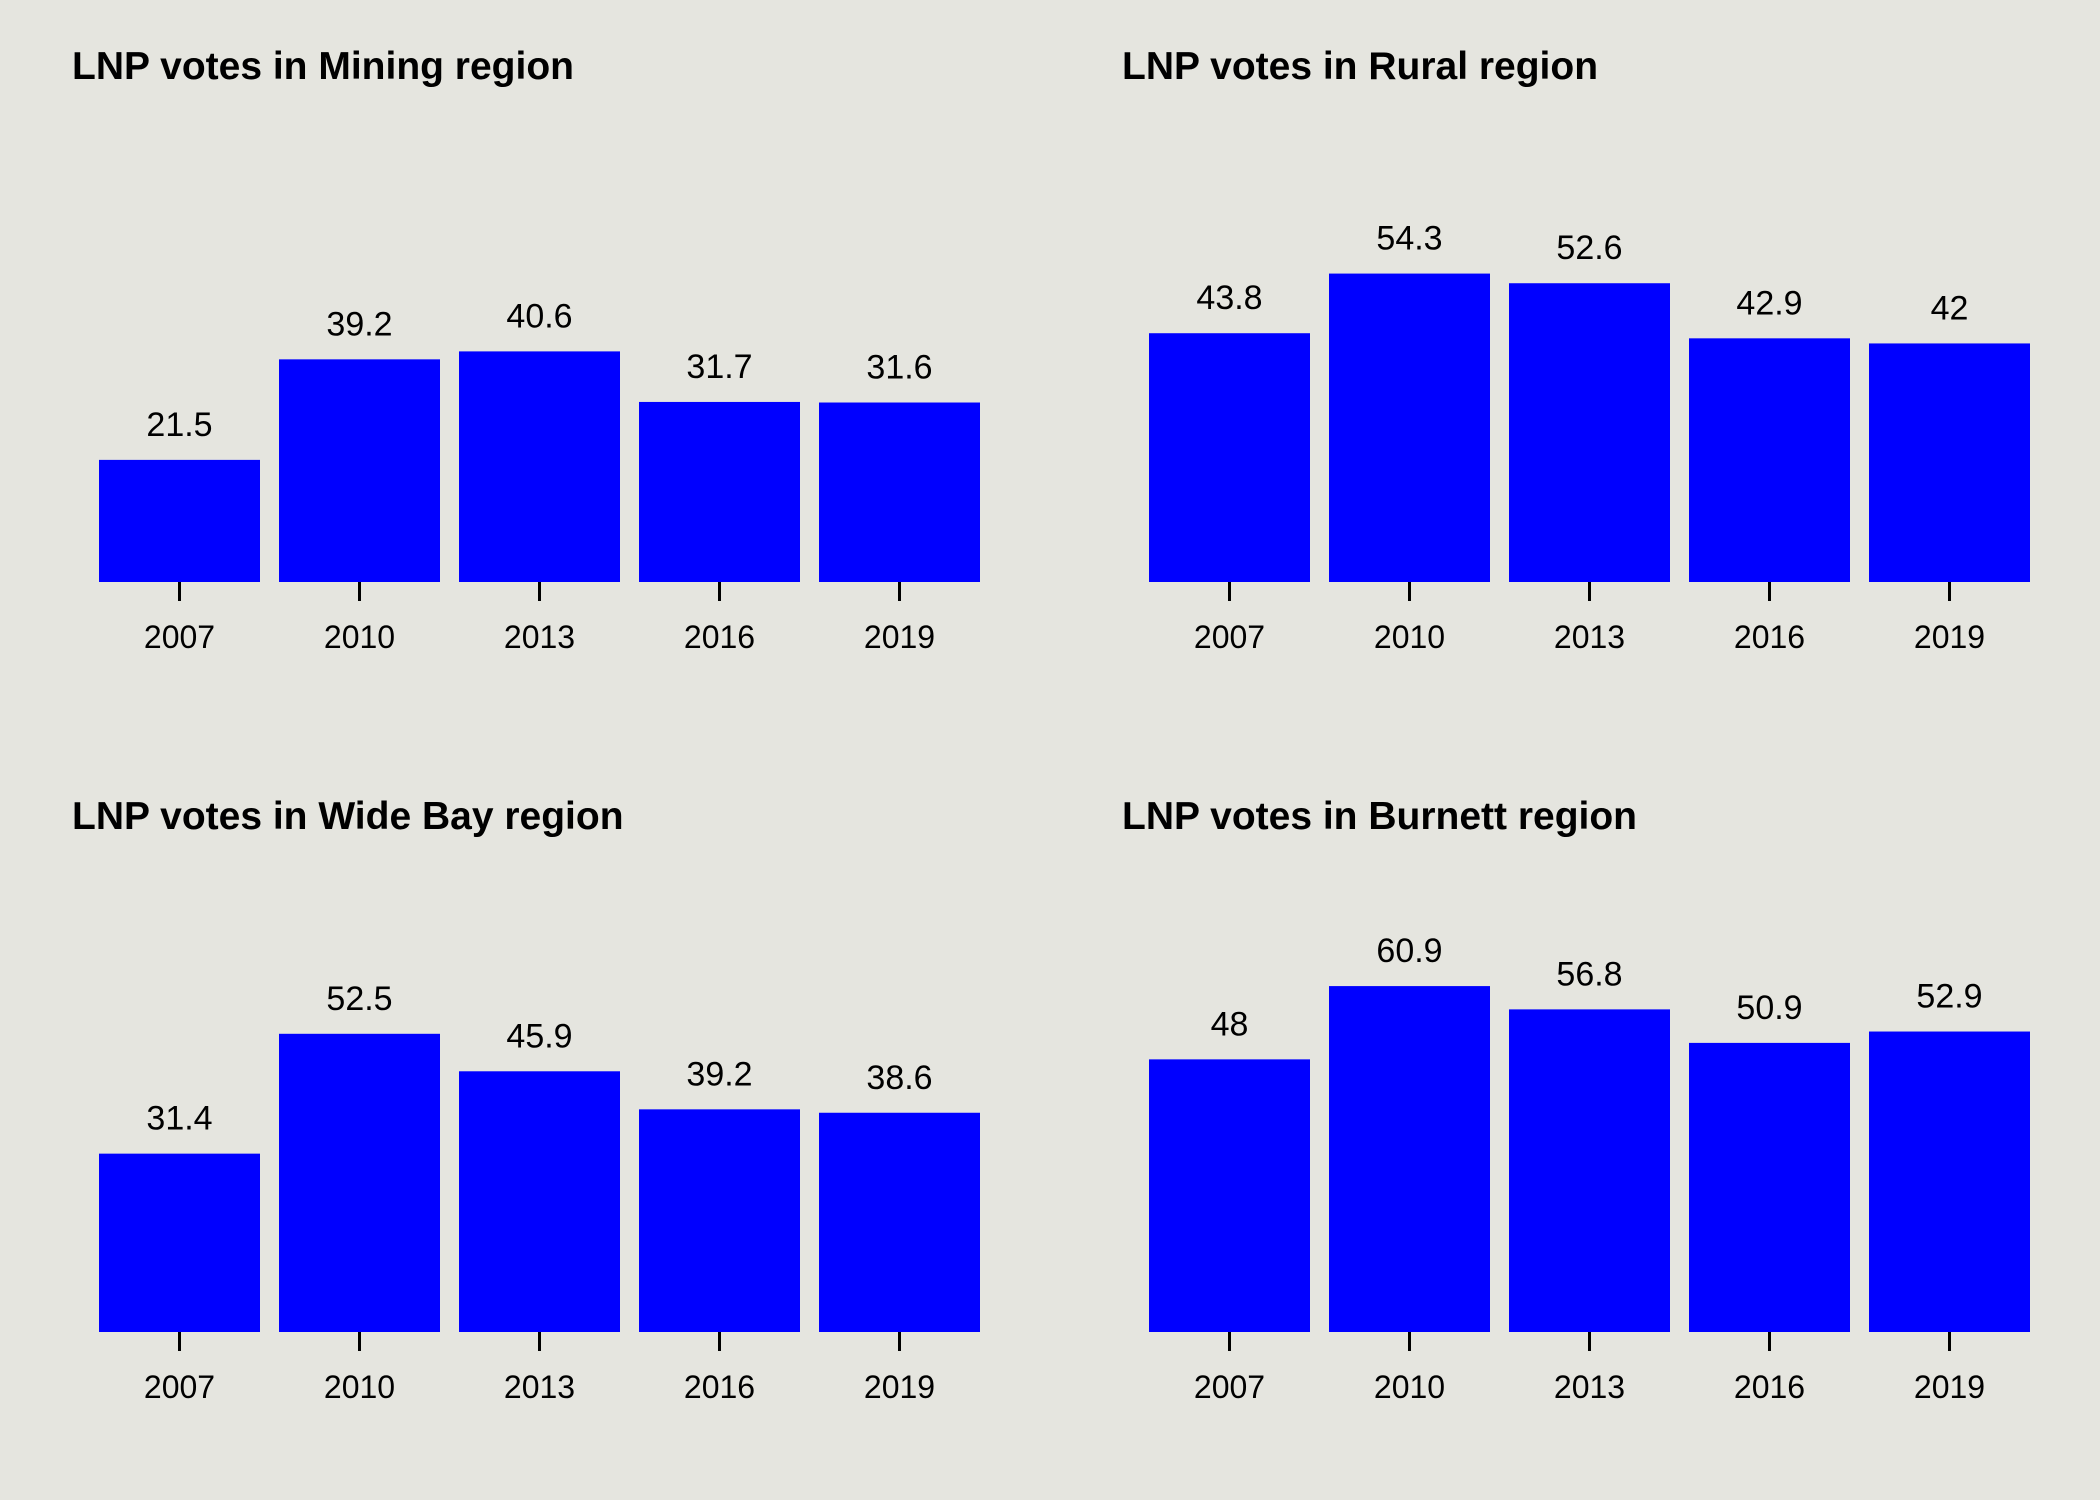 This screenshot has width=2100, height=1500. Describe the element at coordinates (899, 1078) in the screenshot. I see `bar-value-label-wide-bay-2019: 38.6` at that location.